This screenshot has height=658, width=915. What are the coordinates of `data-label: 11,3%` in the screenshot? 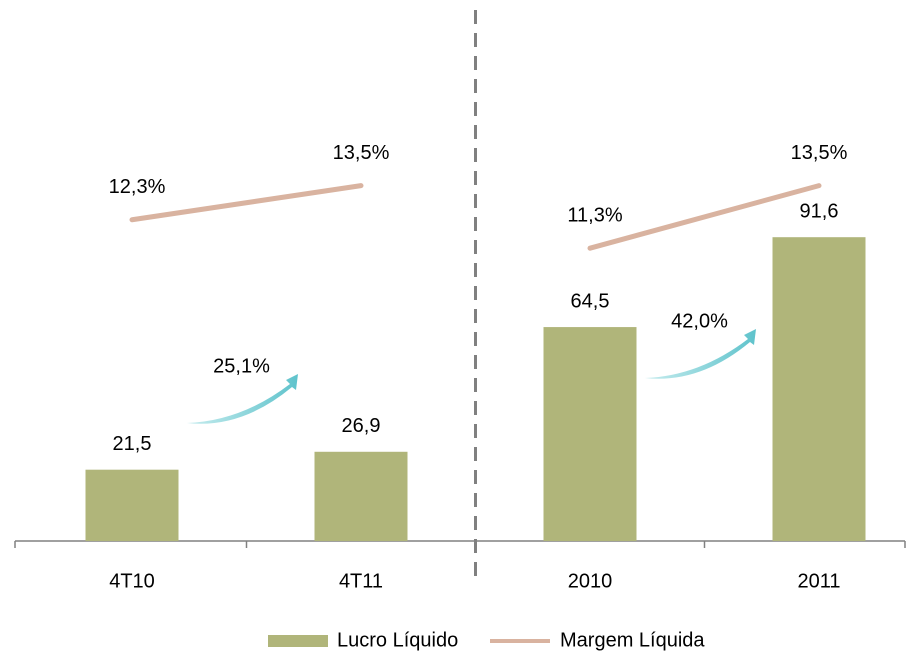 It's located at (594, 215).